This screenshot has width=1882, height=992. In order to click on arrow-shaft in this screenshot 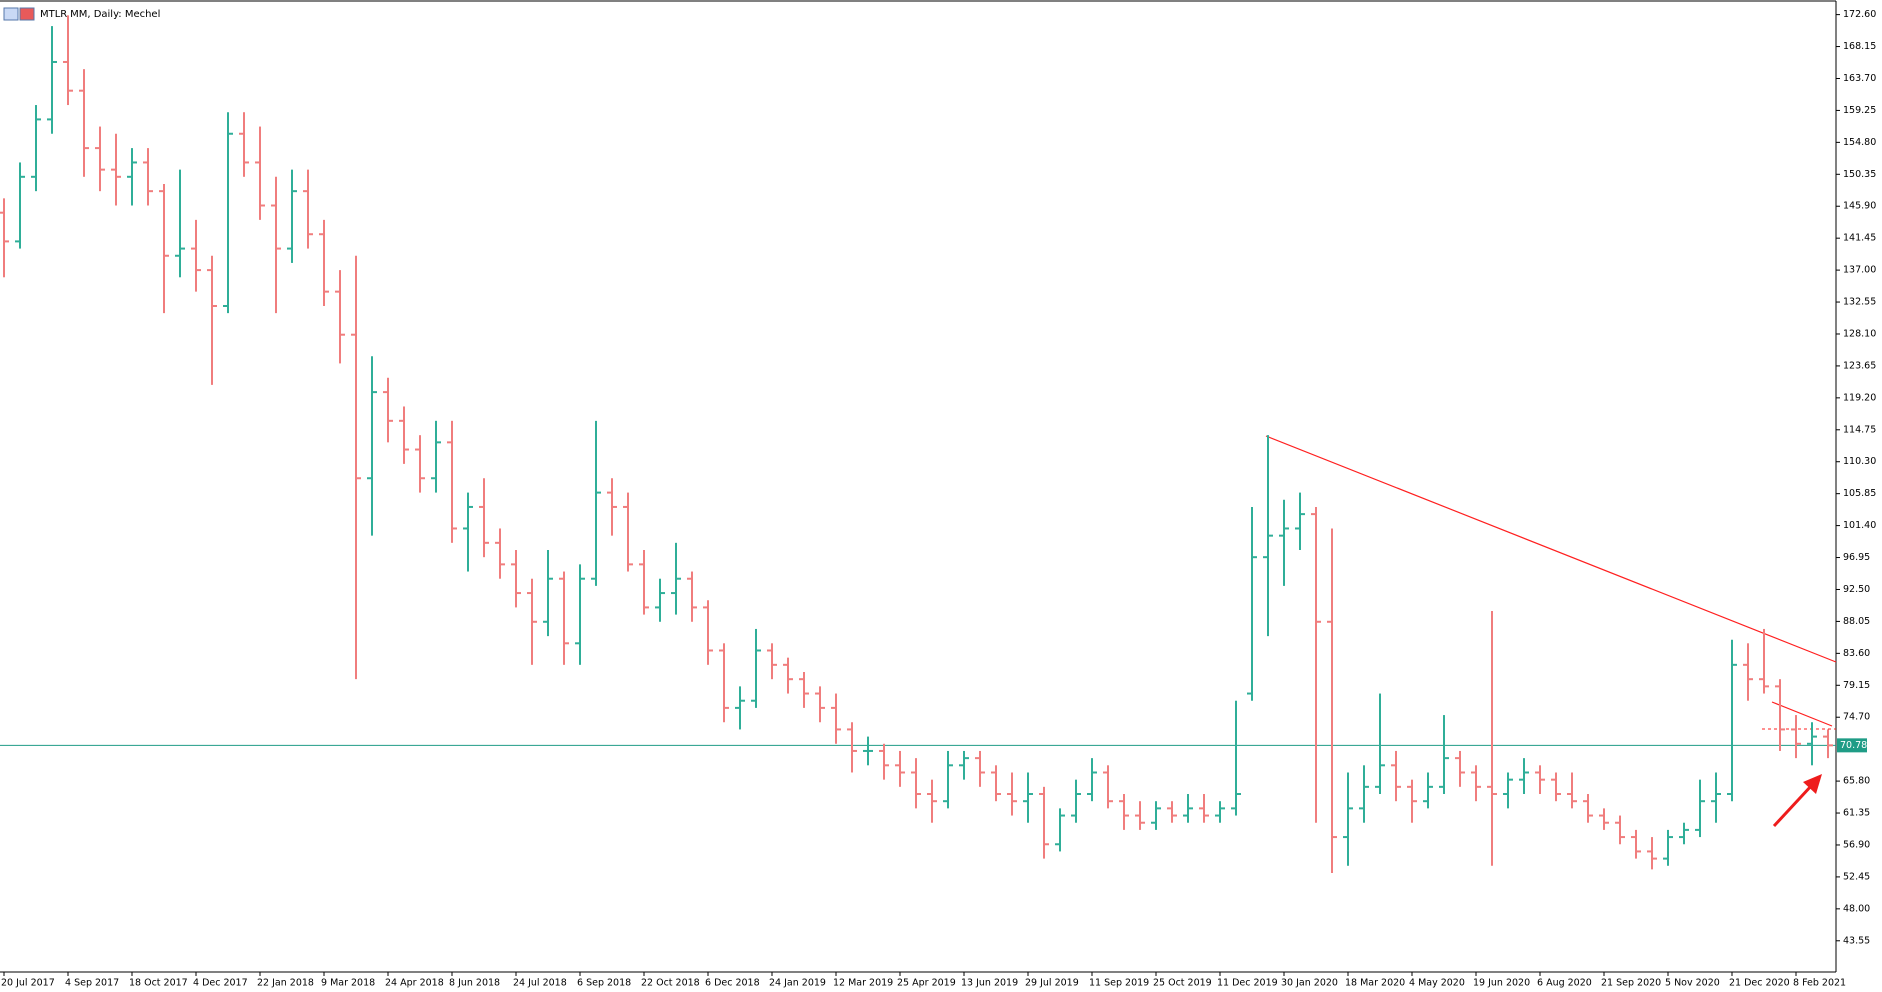, I will do `click(1793, 805)`.